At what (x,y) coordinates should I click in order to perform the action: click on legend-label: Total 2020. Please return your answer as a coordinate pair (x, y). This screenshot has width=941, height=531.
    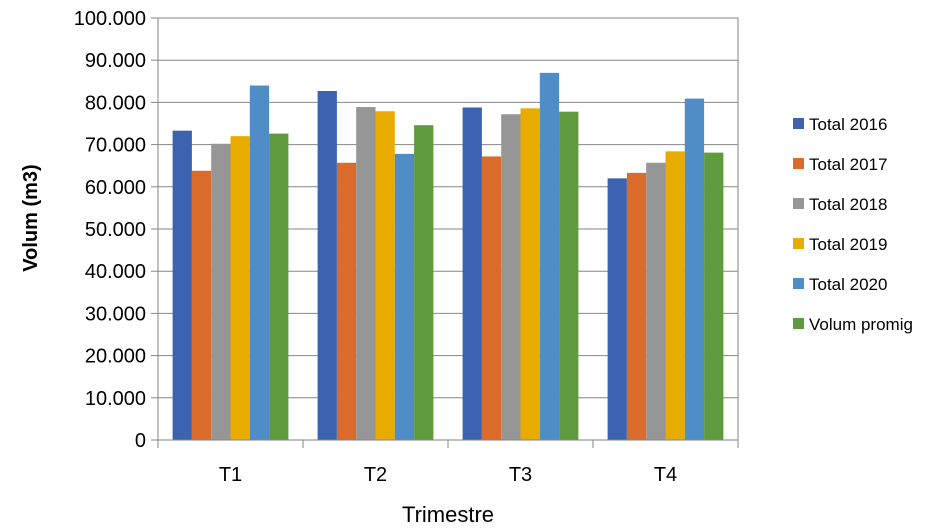
    Looking at the image, I should click on (848, 284).